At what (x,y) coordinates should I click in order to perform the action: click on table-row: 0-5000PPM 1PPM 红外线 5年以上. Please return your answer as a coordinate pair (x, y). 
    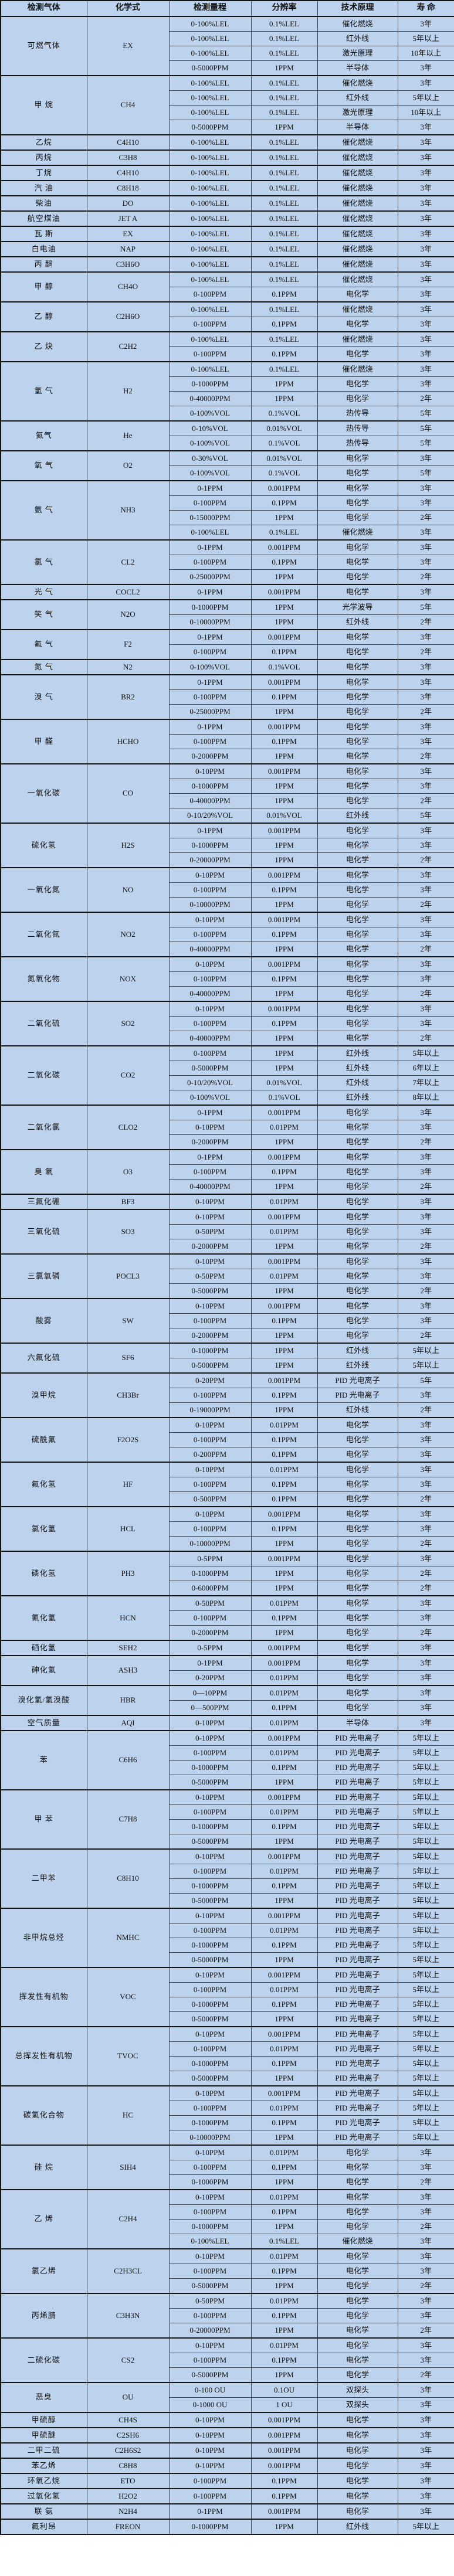
    Looking at the image, I should click on (227, 1366).